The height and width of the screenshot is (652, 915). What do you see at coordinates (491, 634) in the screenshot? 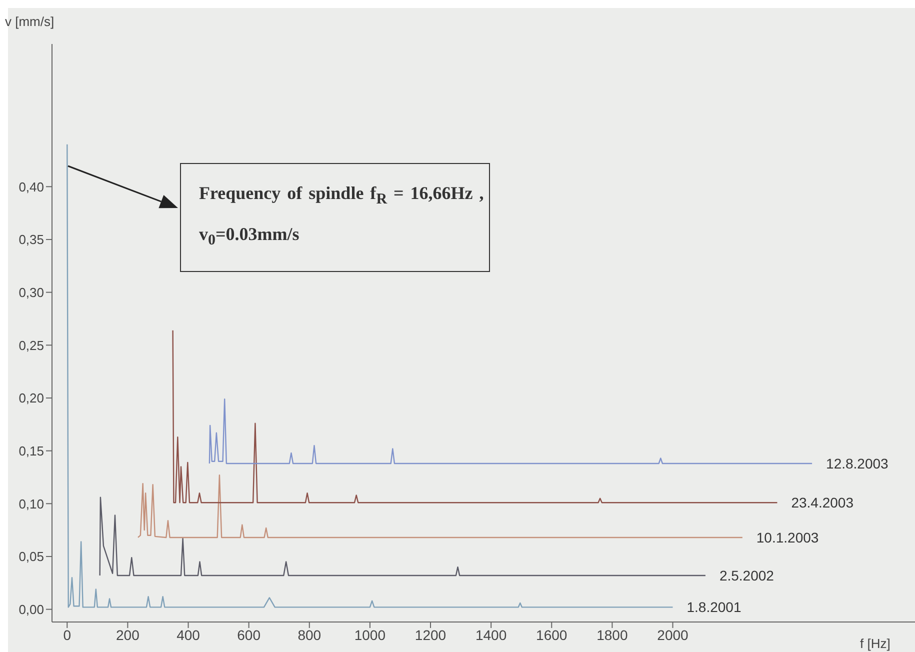
I see `x-tick-label: 1400` at bounding box center [491, 634].